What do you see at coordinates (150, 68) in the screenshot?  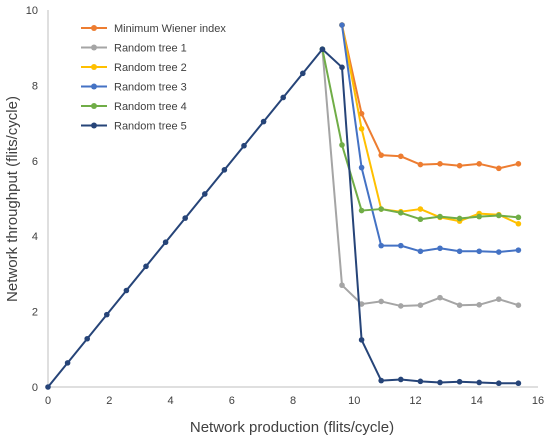 I see `legend-label: Random tree 2` at bounding box center [150, 68].